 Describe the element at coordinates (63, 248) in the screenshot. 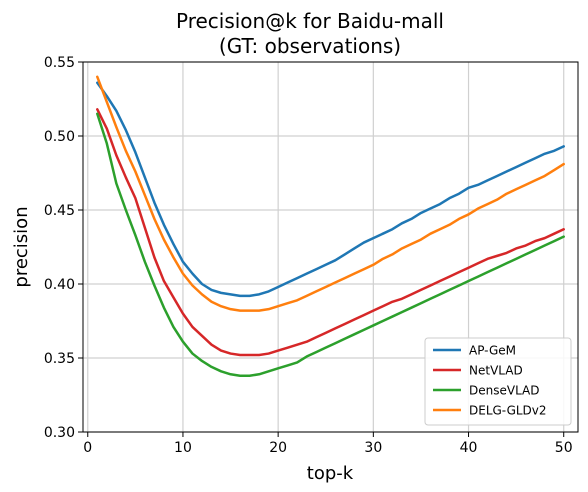

I see `y-ticks: 0.30 0.35 0.40 0.45 0.50 0.55` at that location.